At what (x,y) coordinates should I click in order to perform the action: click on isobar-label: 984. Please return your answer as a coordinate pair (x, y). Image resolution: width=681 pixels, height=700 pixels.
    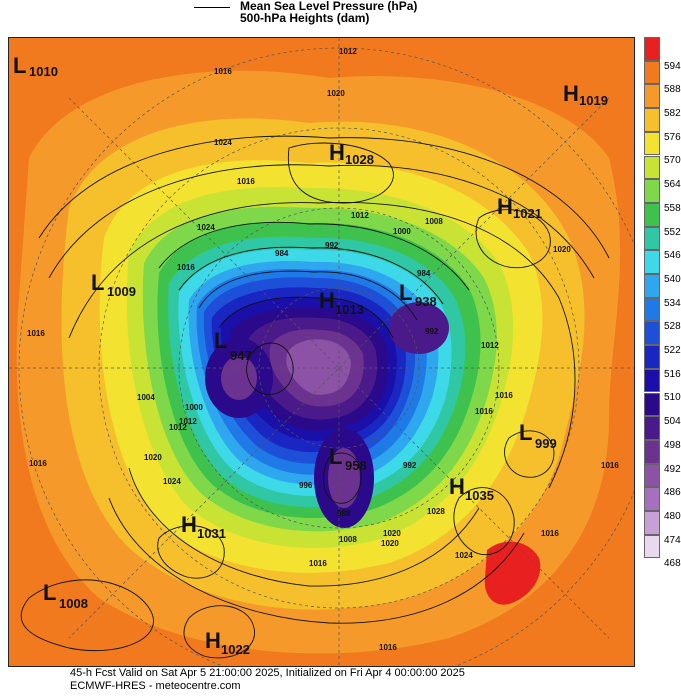
    Looking at the image, I should click on (424, 273).